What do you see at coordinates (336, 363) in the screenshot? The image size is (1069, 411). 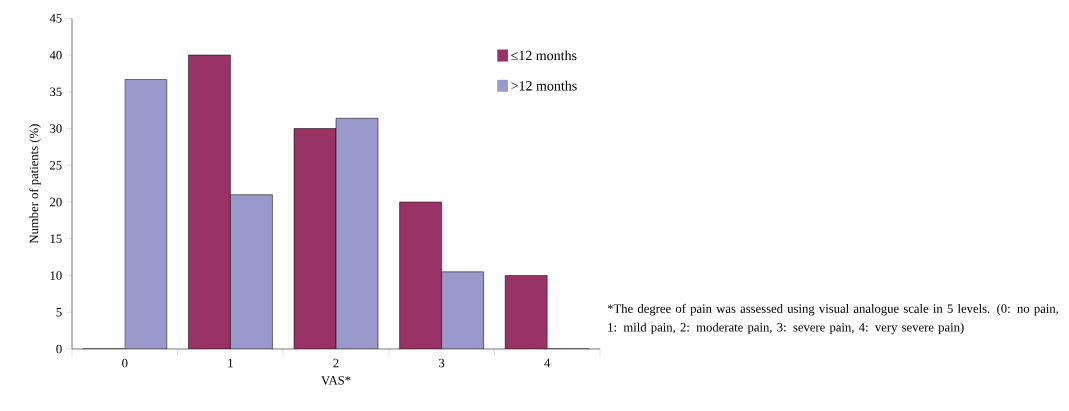 I see `x-tick-label: 2` at bounding box center [336, 363].